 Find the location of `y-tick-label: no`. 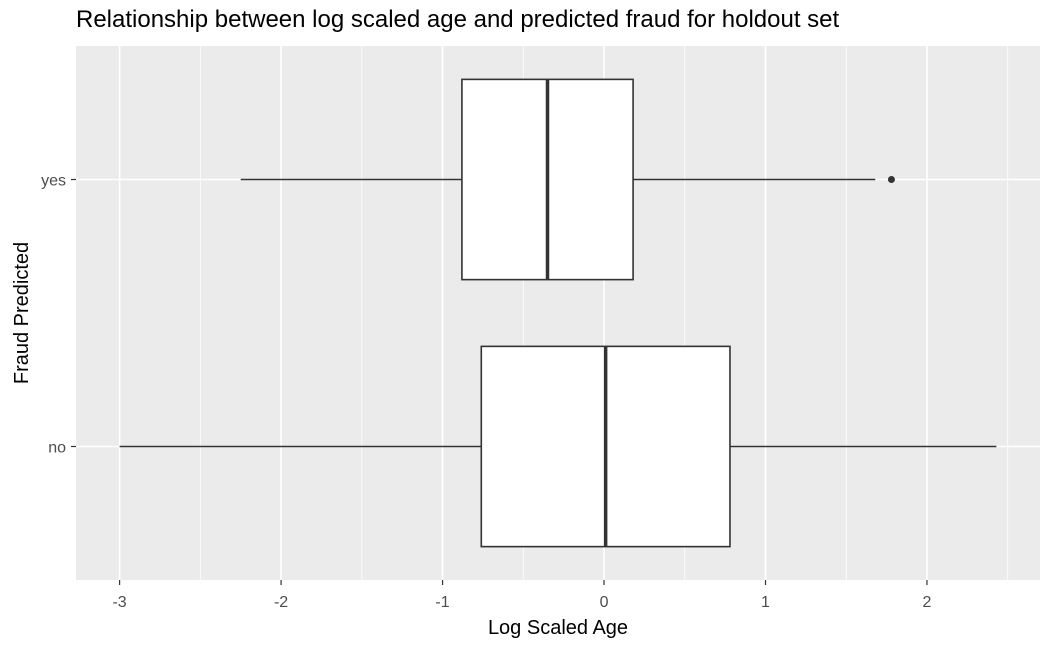

y-tick-label: no is located at coordinates (57, 448).